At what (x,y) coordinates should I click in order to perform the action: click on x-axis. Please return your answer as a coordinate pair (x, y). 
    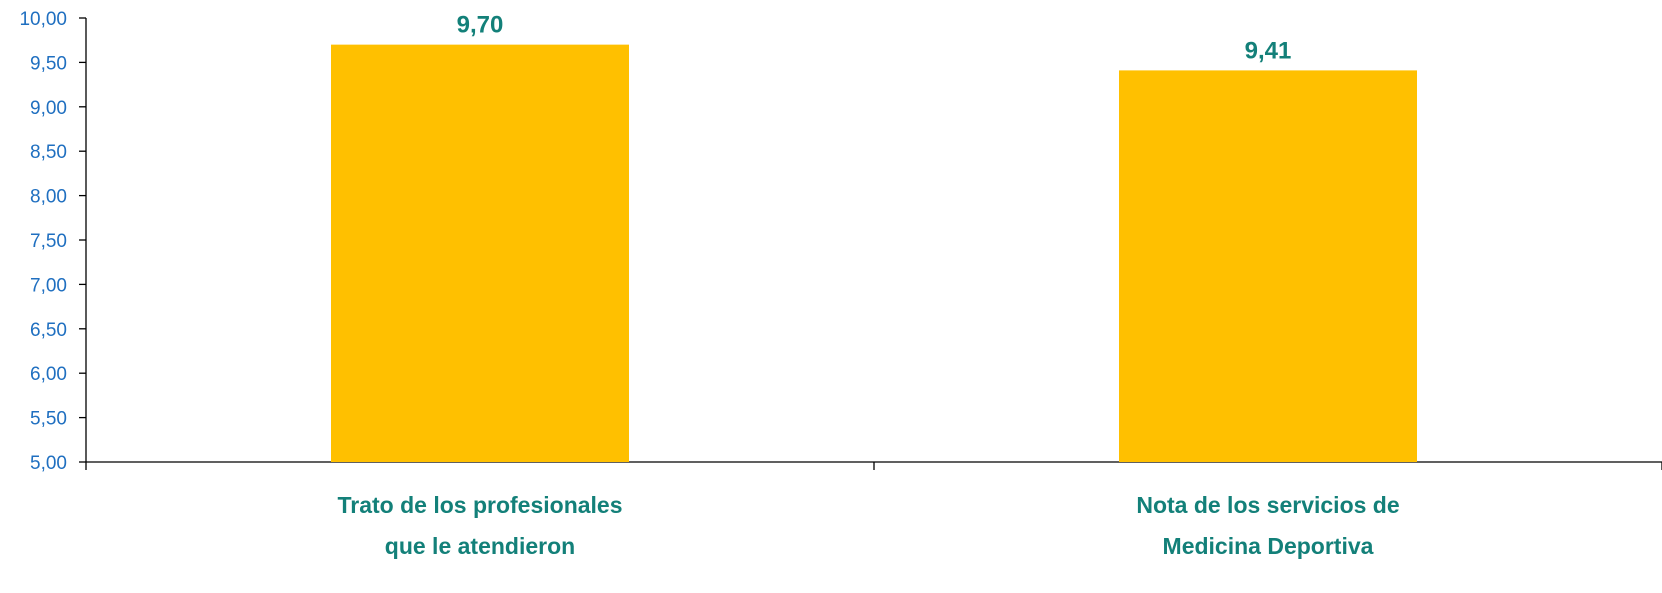
    Looking at the image, I should click on (873, 465).